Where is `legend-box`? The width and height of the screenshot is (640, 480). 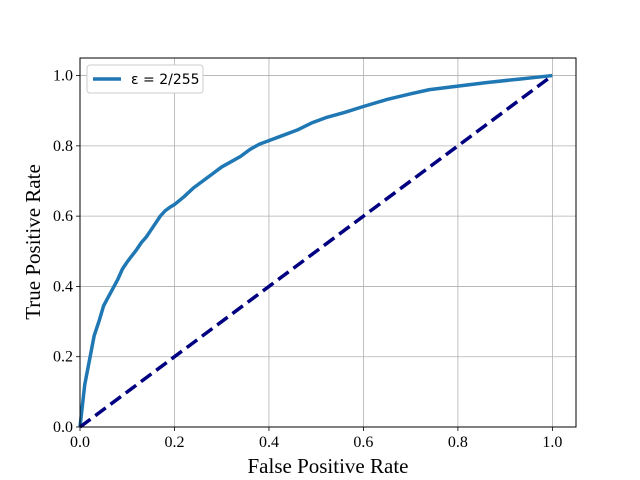
legend-box is located at coordinates (145, 79).